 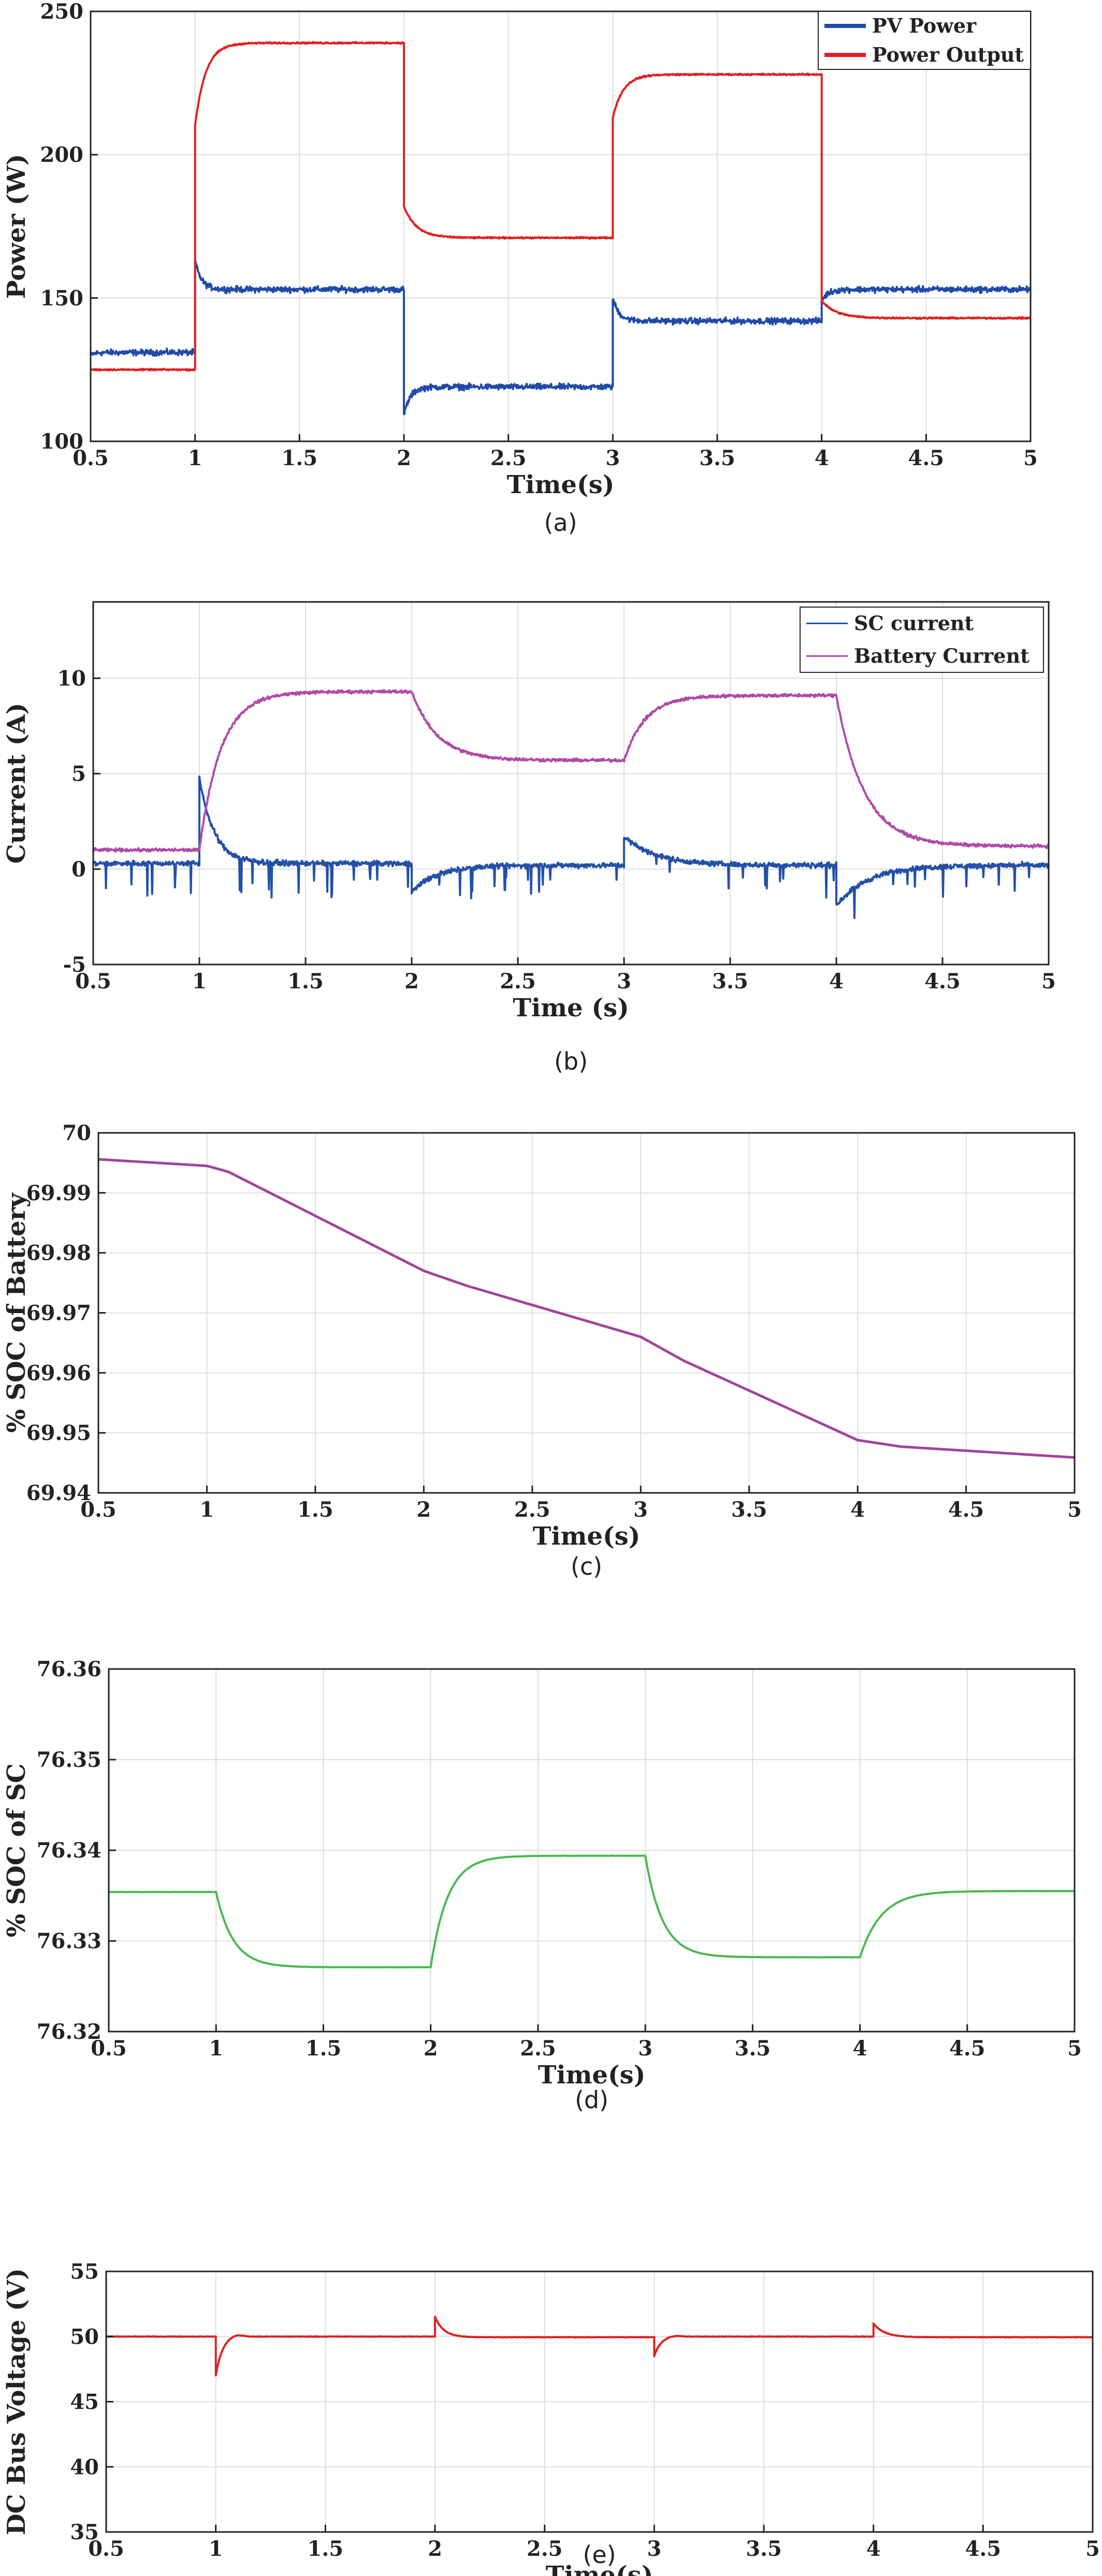 What do you see at coordinates (79, 869) in the screenshot?
I see `y-tick-label: 0` at bounding box center [79, 869].